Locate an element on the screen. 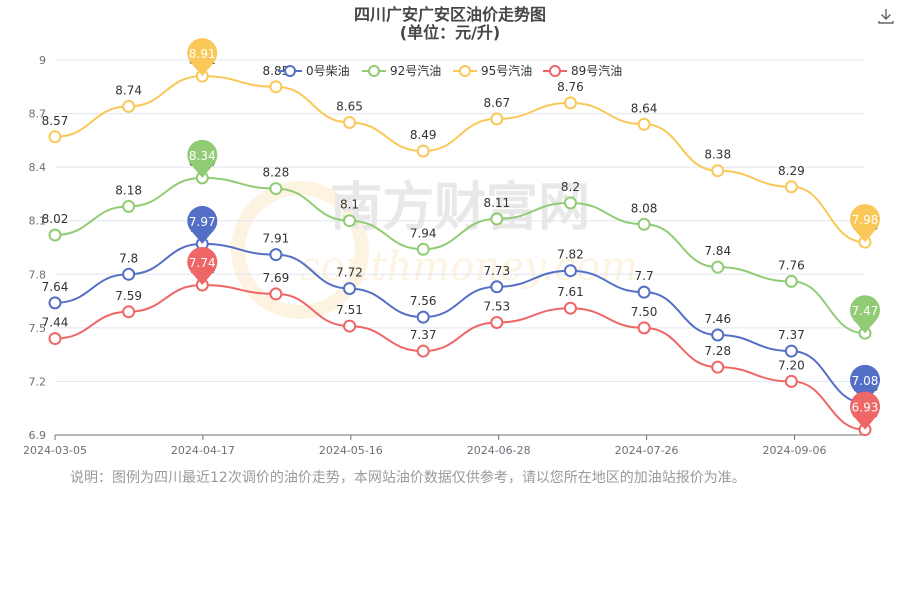 The width and height of the screenshot is (900, 600). y-tick-label: 6.9 is located at coordinates (38, 435).